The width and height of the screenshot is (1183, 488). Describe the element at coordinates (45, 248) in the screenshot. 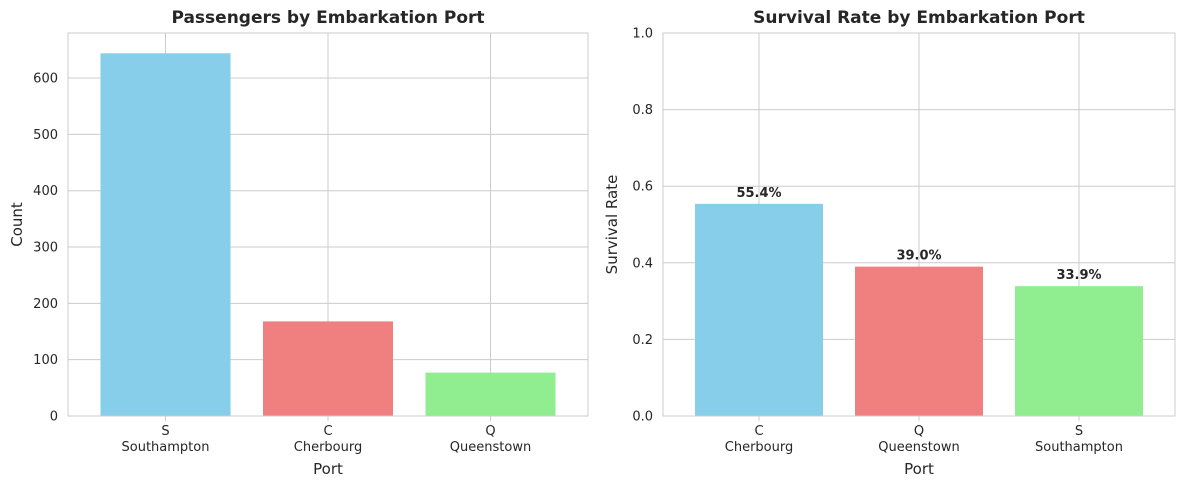

I see `y-tick-label: 300` at that location.